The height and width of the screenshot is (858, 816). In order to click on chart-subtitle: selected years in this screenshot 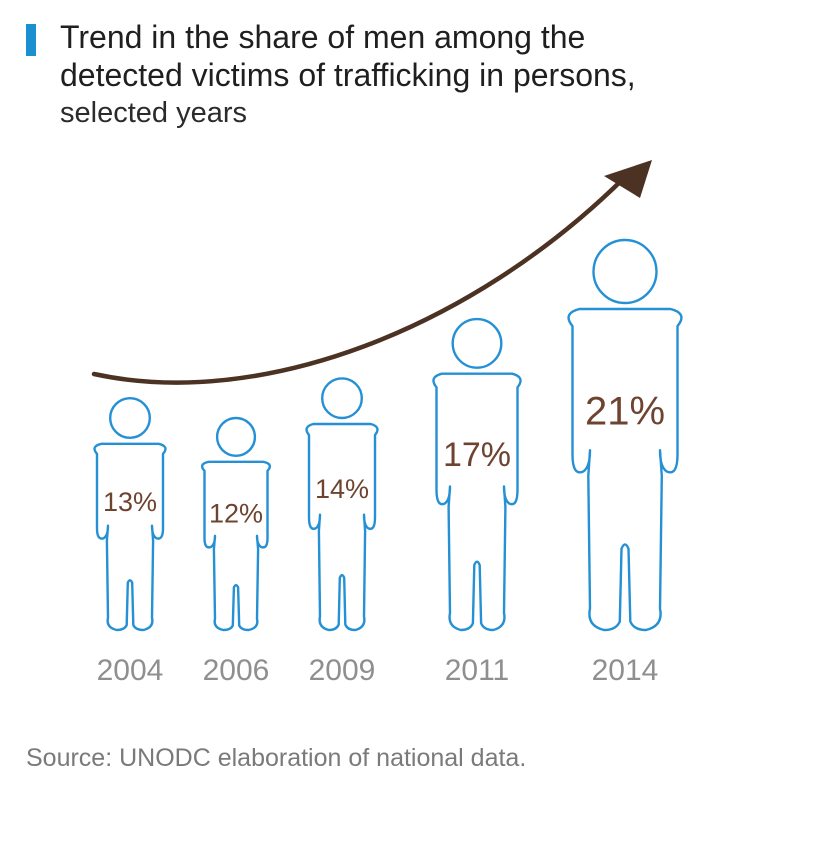, I will do `click(153, 113)`.